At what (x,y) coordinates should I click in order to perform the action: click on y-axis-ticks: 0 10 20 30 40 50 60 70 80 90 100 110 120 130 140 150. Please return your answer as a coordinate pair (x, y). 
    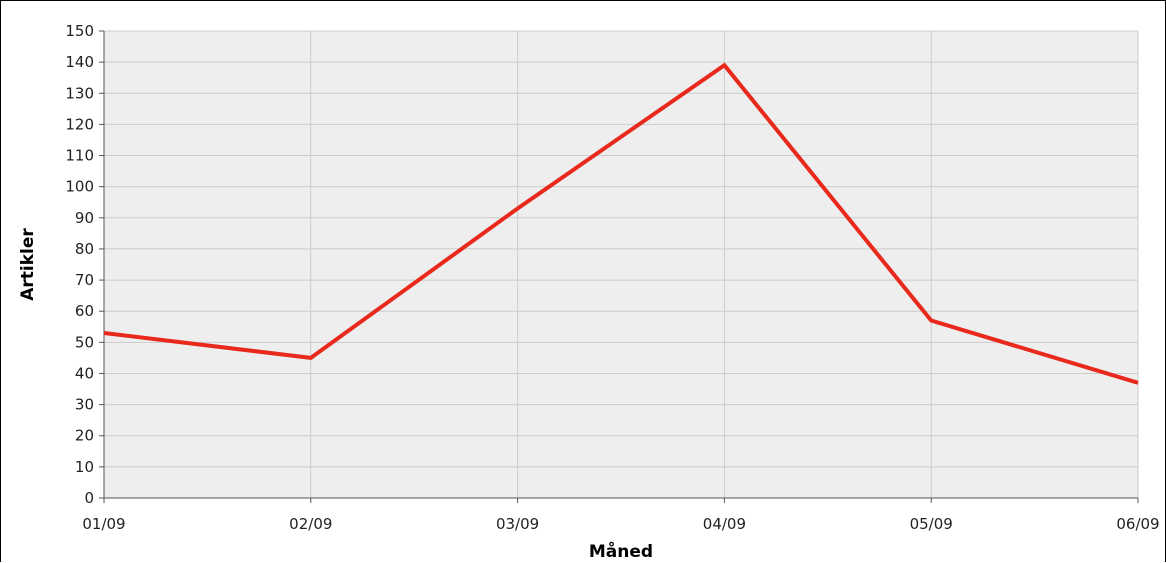
    Looking at the image, I should click on (84, 264).